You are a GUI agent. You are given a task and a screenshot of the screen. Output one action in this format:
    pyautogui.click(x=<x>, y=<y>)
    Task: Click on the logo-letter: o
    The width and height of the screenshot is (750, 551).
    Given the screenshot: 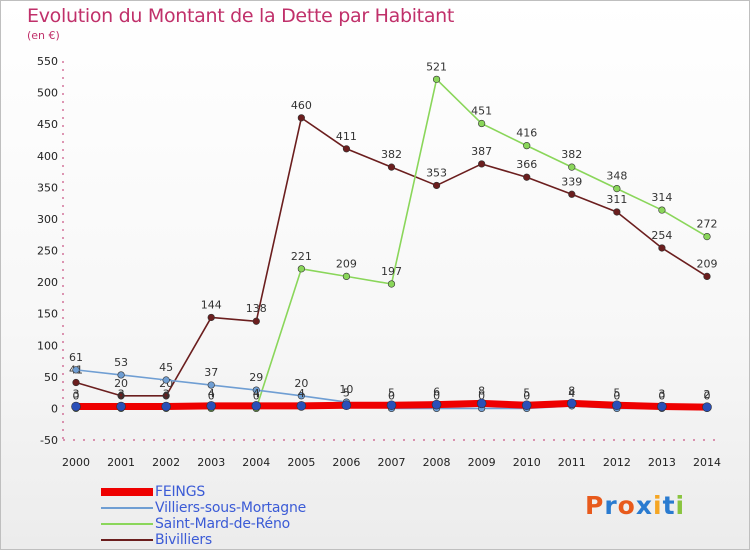 What is the action you would take?
    pyautogui.click(x=626, y=505)
    